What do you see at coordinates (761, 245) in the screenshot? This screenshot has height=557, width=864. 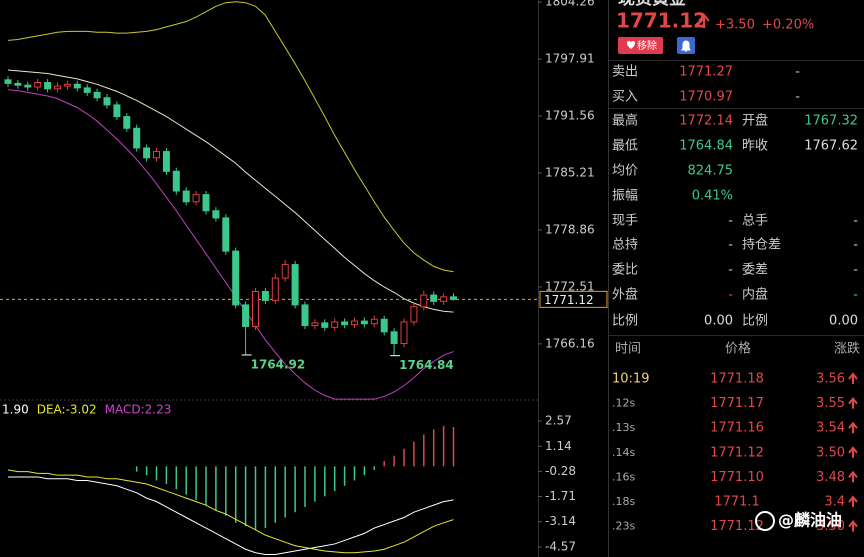 I see `quote-label: 持仓差` at bounding box center [761, 245].